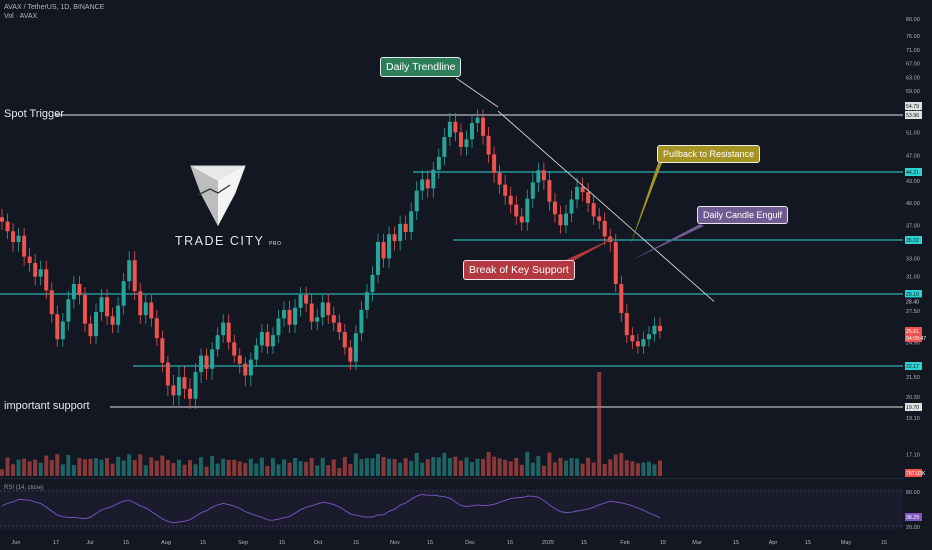 The height and width of the screenshot is (550, 932). I want to click on rsi-tag-label: 38.29, so click(912, 518).